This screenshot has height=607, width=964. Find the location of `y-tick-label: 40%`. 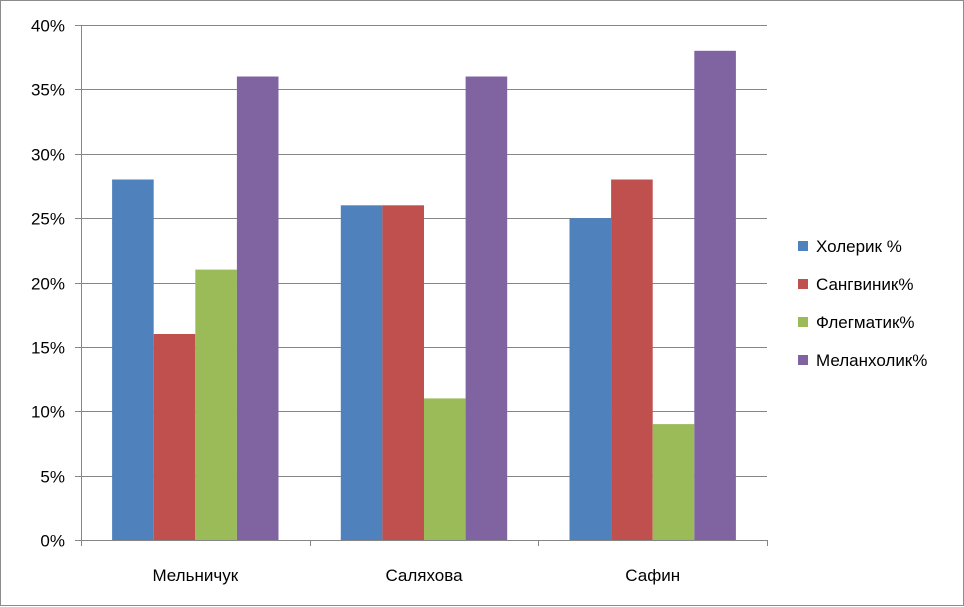

y-tick-label: 40% is located at coordinates (48, 26).